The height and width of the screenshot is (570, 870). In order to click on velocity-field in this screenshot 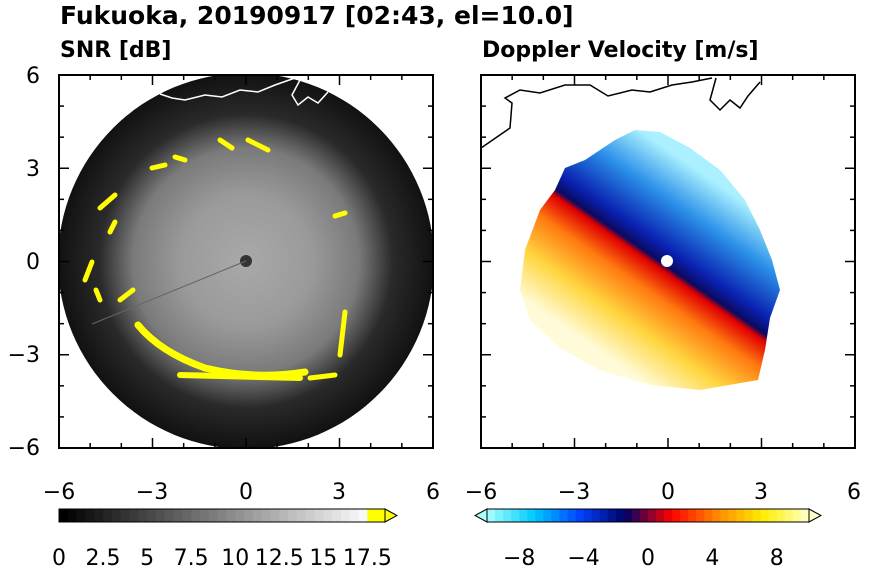, I will do `click(650, 260)`.